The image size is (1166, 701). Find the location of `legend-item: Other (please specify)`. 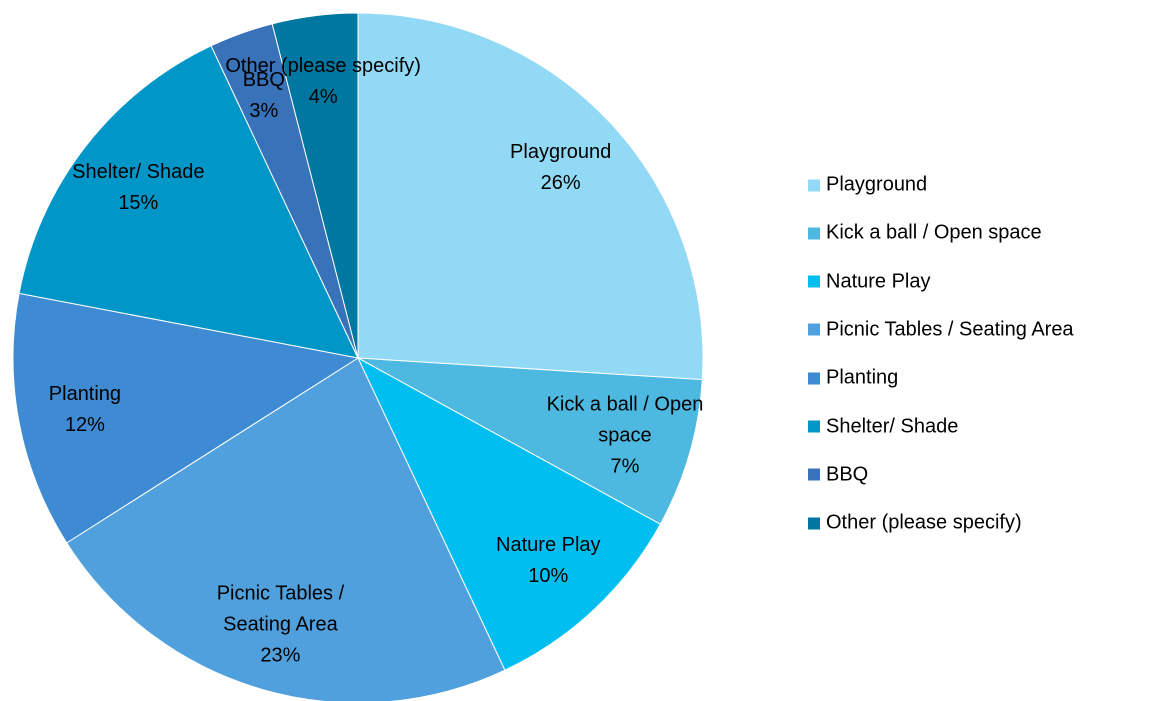

legend-item: Other (please specify) is located at coordinates (915, 523).